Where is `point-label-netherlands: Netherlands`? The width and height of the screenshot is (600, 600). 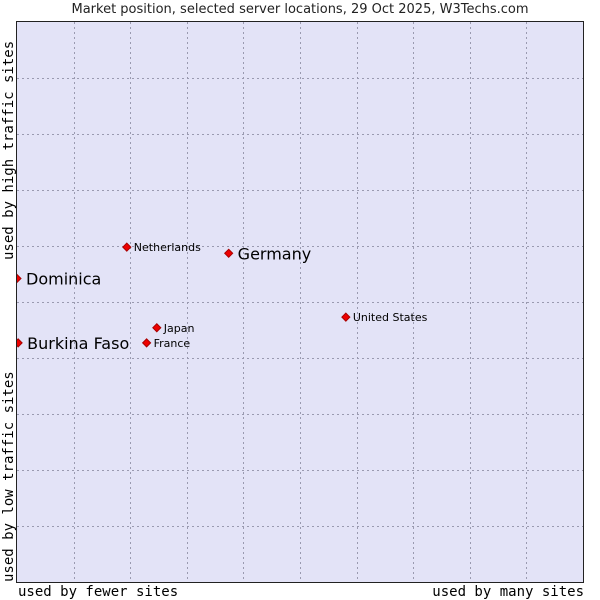
point-label-netherlands: Netherlands is located at coordinates (167, 247).